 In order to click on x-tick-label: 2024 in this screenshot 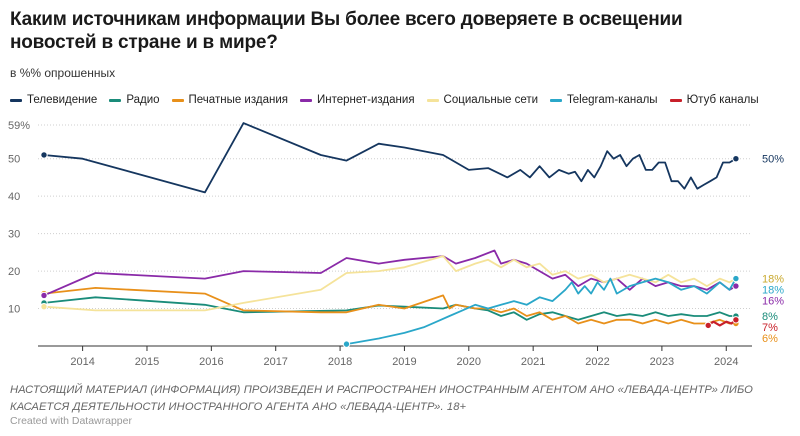, I will do `click(726, 362)`.